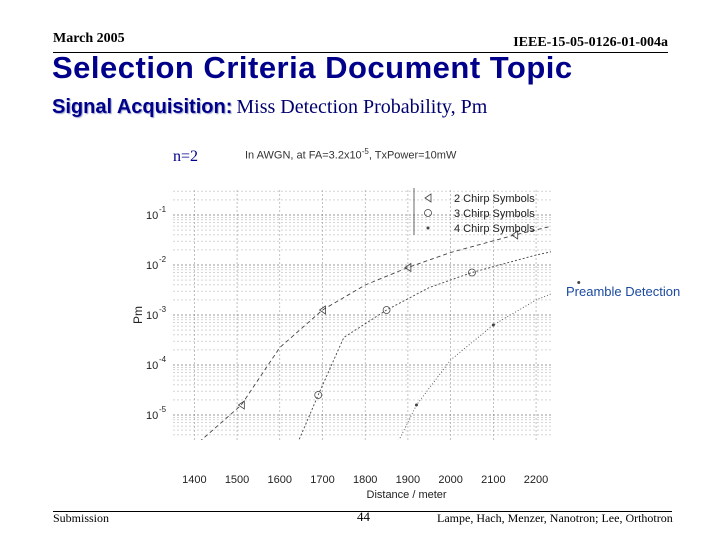  What do you see at coordinates (163, 359) in the screenshot?
I see `y-tick-exponent: -4` at bounding box center [163, 359].